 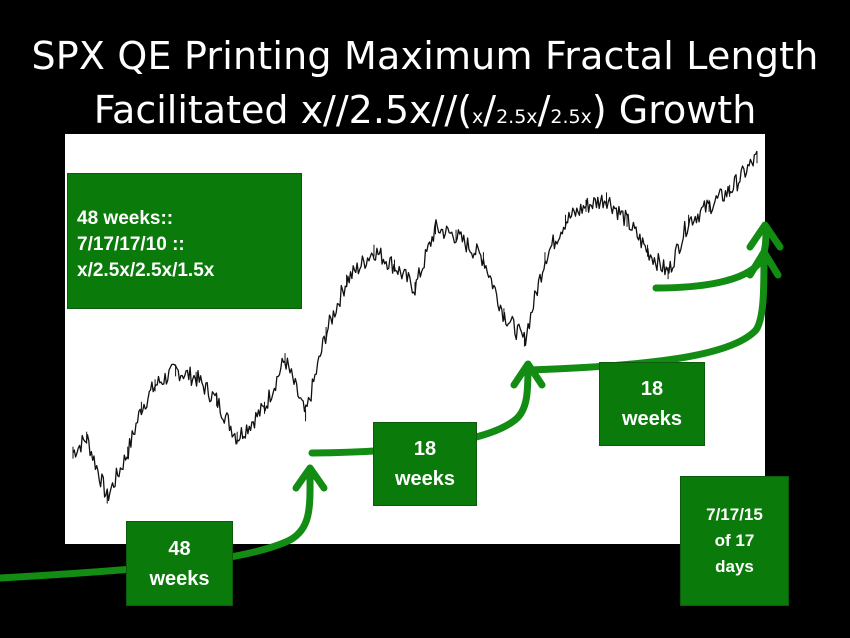 I want to click on label-18-weeks-second: 18 weeks, so click(x=652, y=404).